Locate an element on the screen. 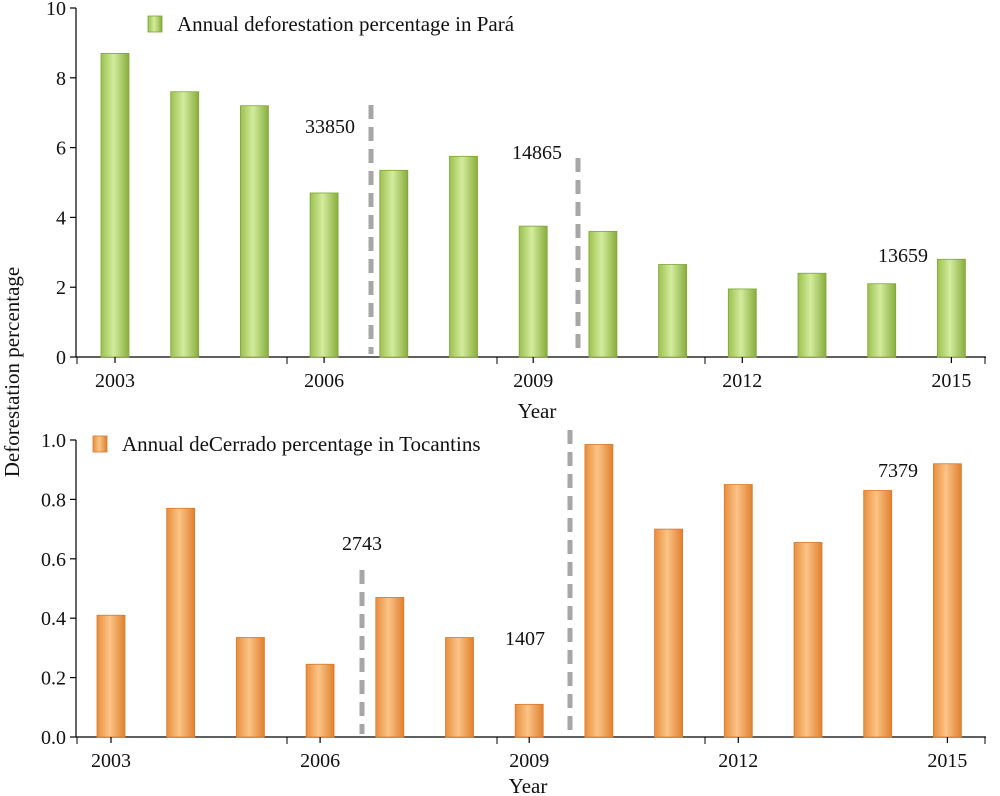 This screenshot has width=1000, height=796. y-tick-label: 0.4 is located at coordinates (53, 619).